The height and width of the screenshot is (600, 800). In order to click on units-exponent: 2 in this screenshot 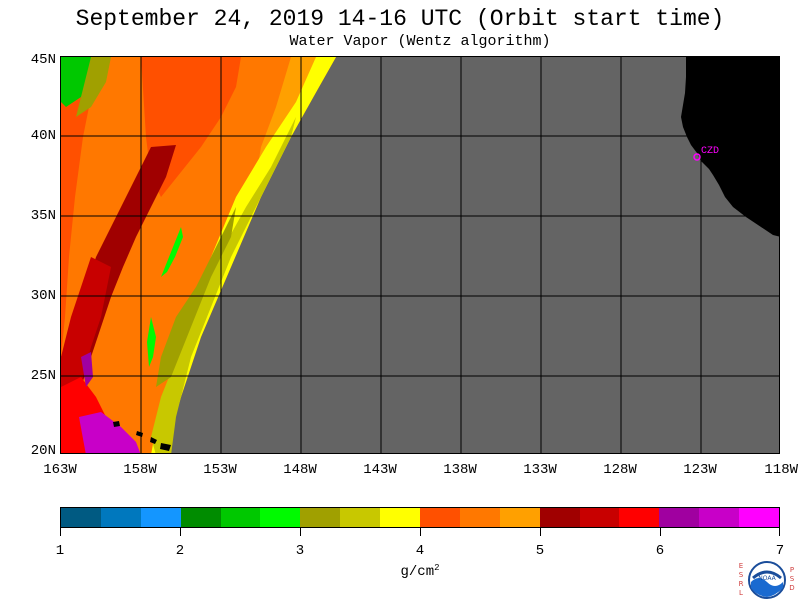, I will do `click(437, 568)`.